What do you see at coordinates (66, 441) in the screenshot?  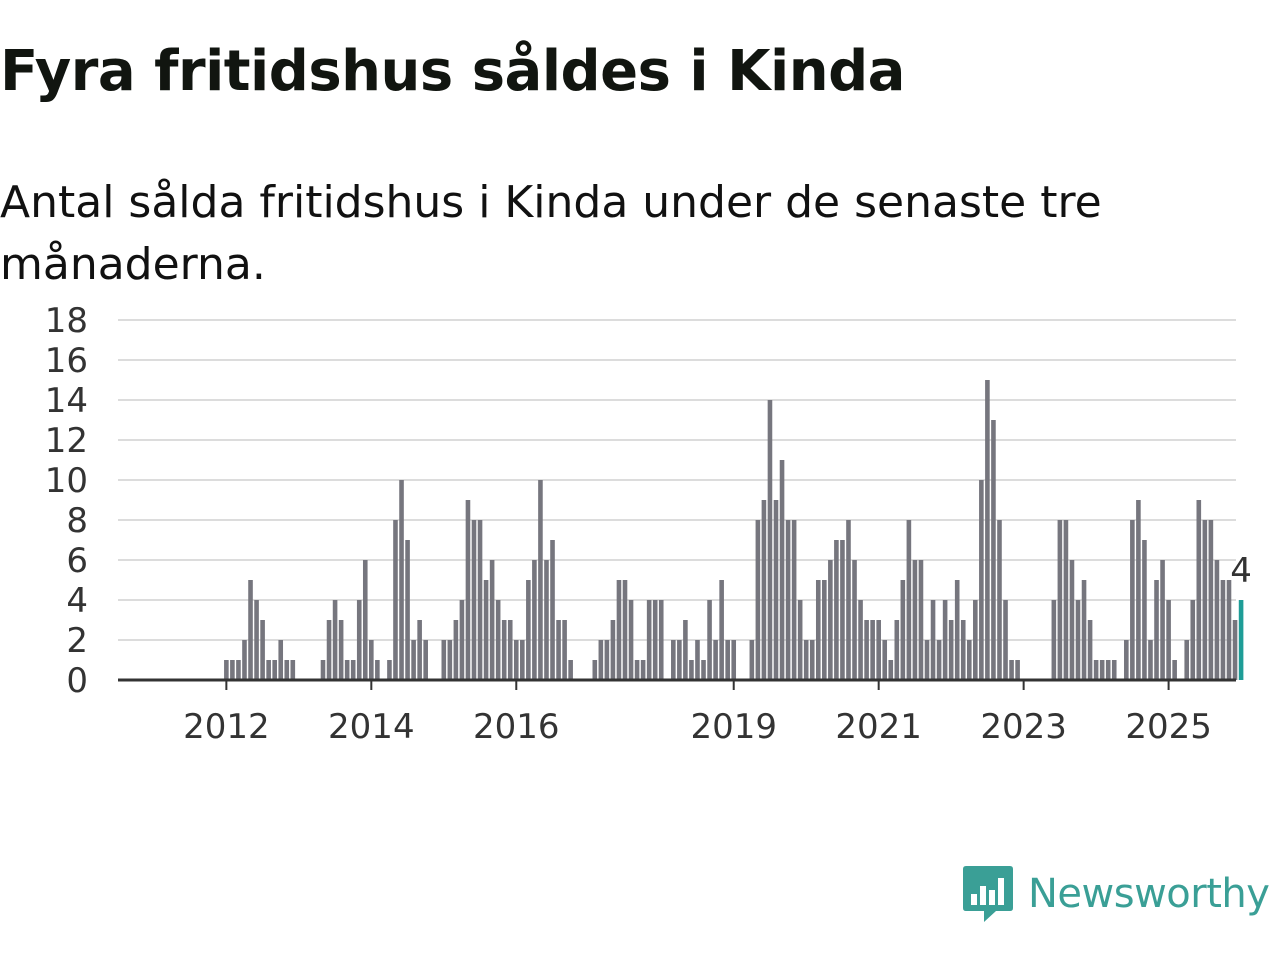 I see `y-tick-label: 12` at bounding box center [66, 441].